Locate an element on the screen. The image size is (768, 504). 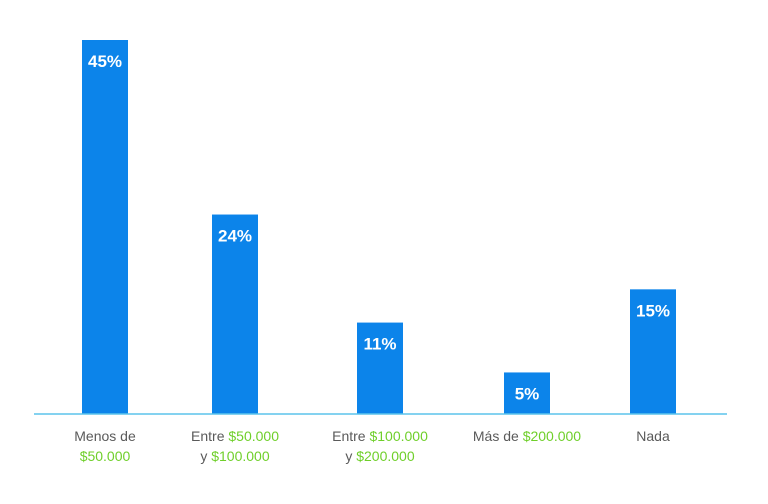
category-label-2-line-1: Entre $50.000 is located at coordinates (235, 436).